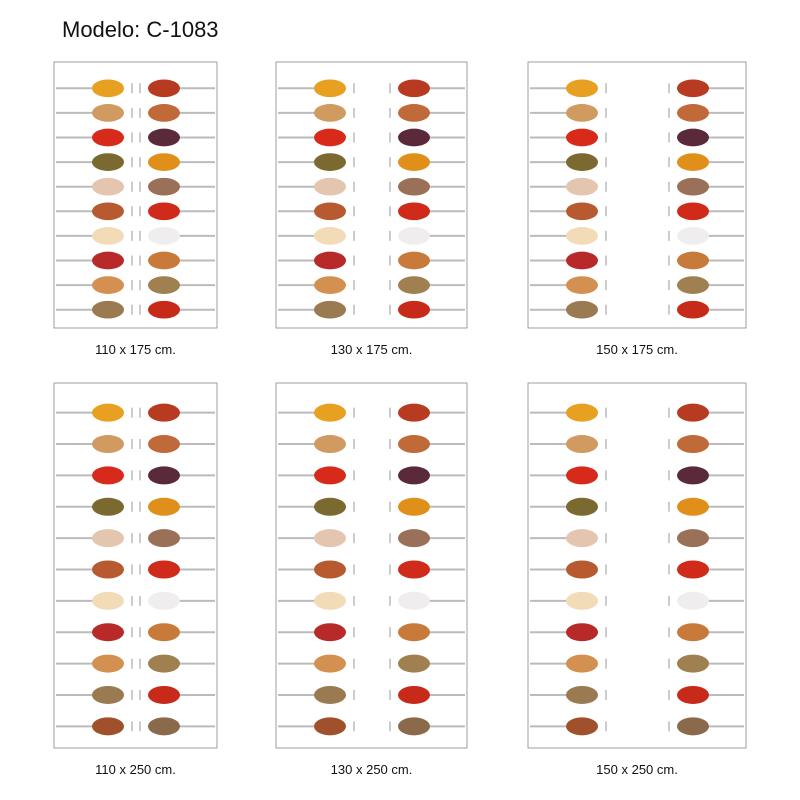 This screenshot has width=800, height=800. What do you see at coordinates (371, 579) in the screenshot?
I see `panel: 130 x 250 cm.` at bounding box center [371, 579].